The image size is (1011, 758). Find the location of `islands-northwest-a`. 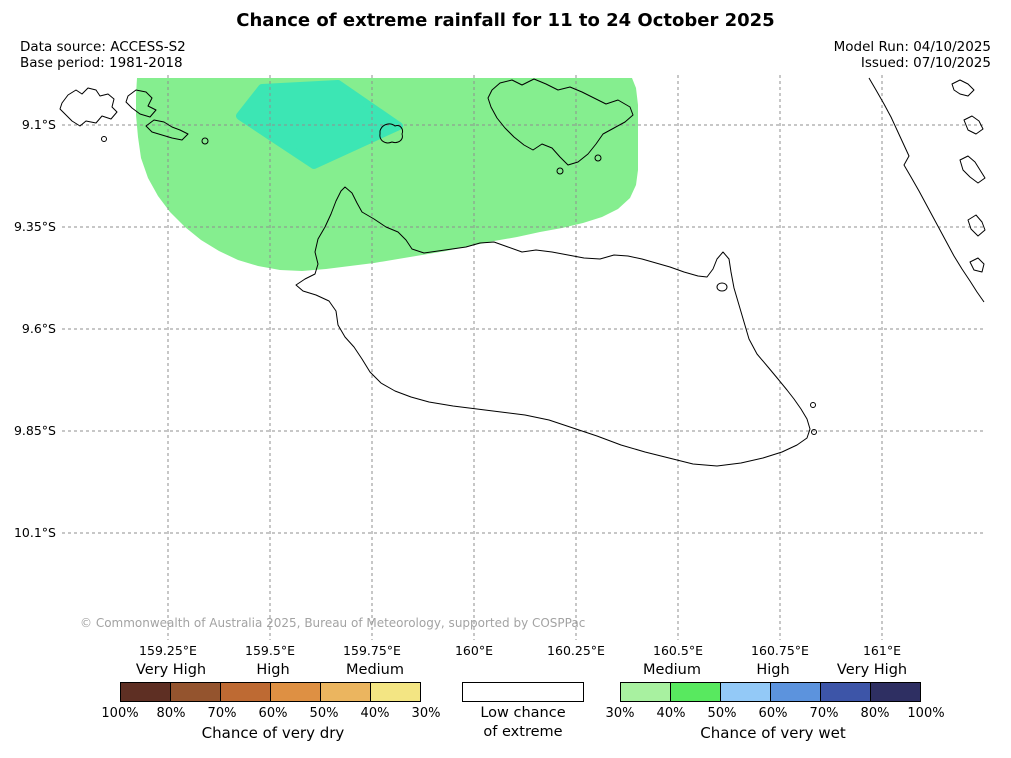

islands-northwest-a is located at coordinates (88, 107).